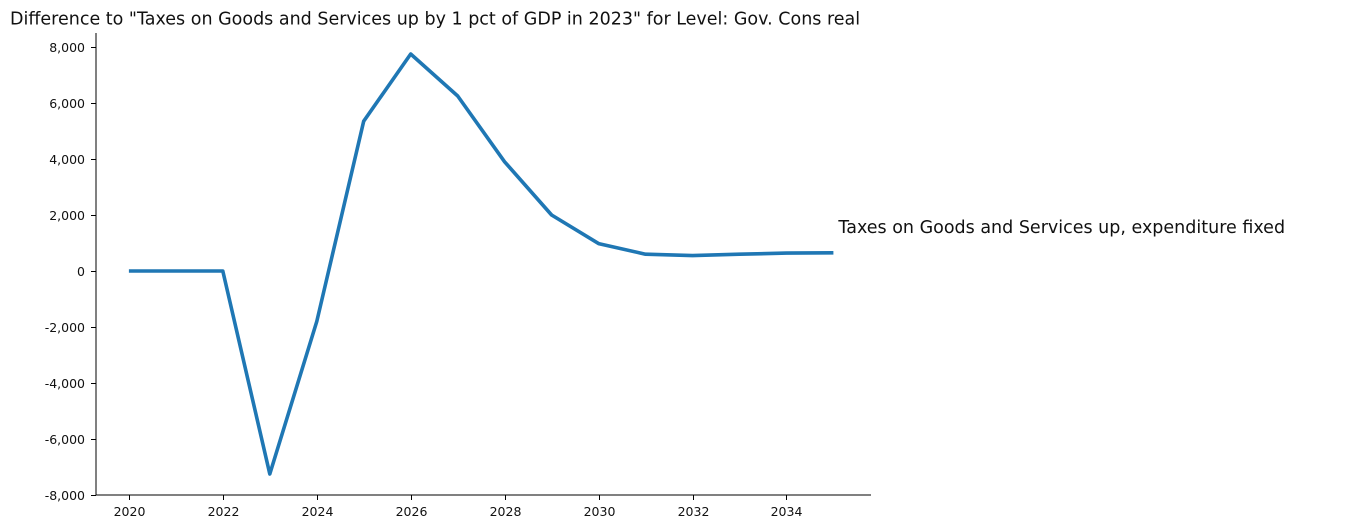  I want to click on x-tick-label: 2020, so click(130, 511).